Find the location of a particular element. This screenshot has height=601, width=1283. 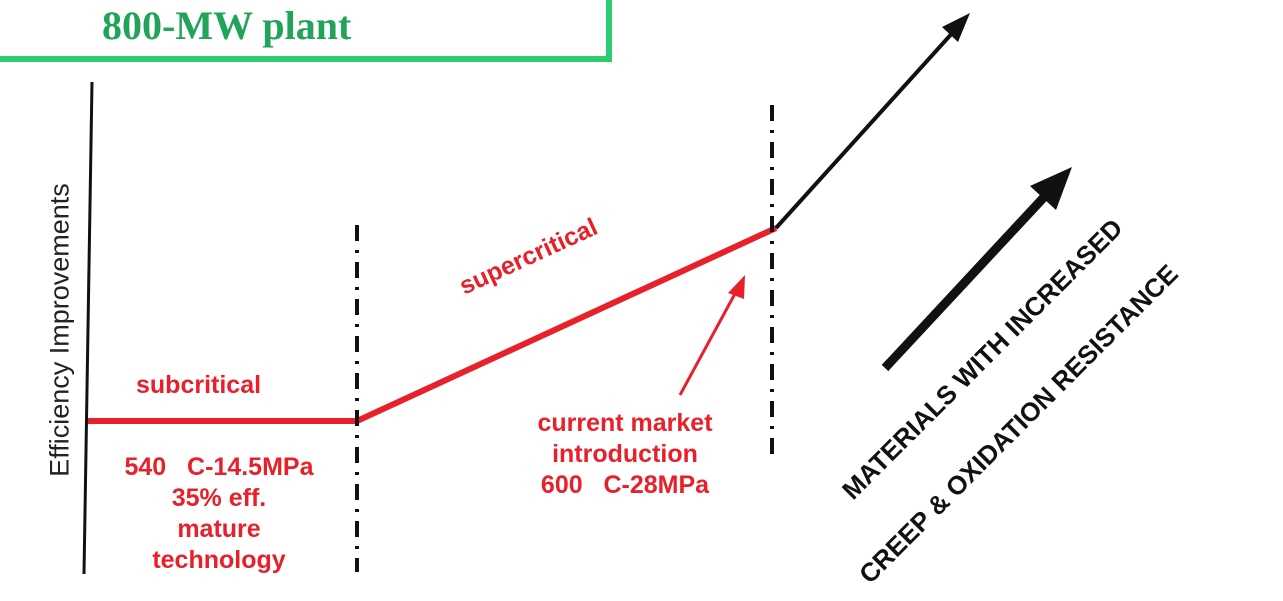

diagram-title: 800-MW plant is located at coordinates (227, 25).